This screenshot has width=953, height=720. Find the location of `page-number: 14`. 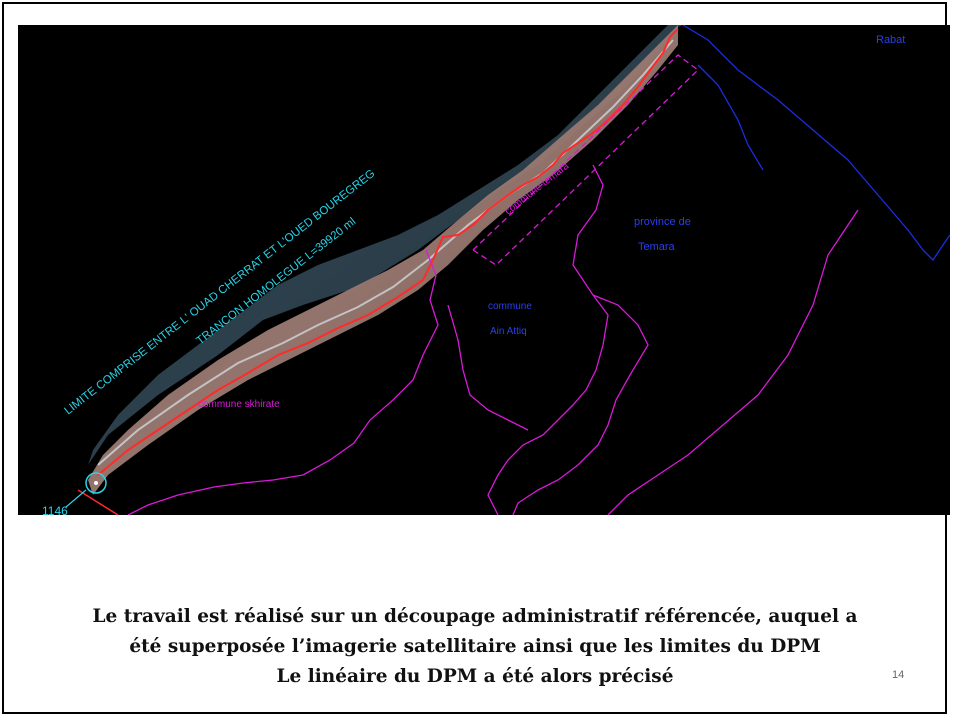

page-number: 14 is located at coordinates (898, 675).